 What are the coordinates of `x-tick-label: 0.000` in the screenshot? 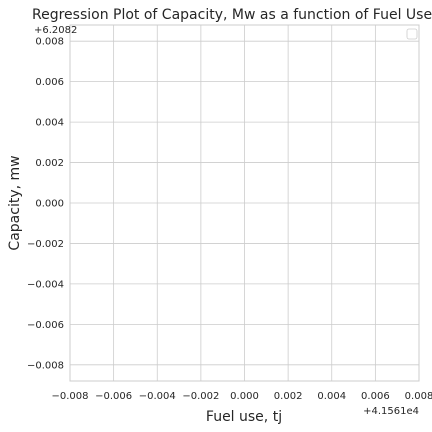 It's located at (244, 396).